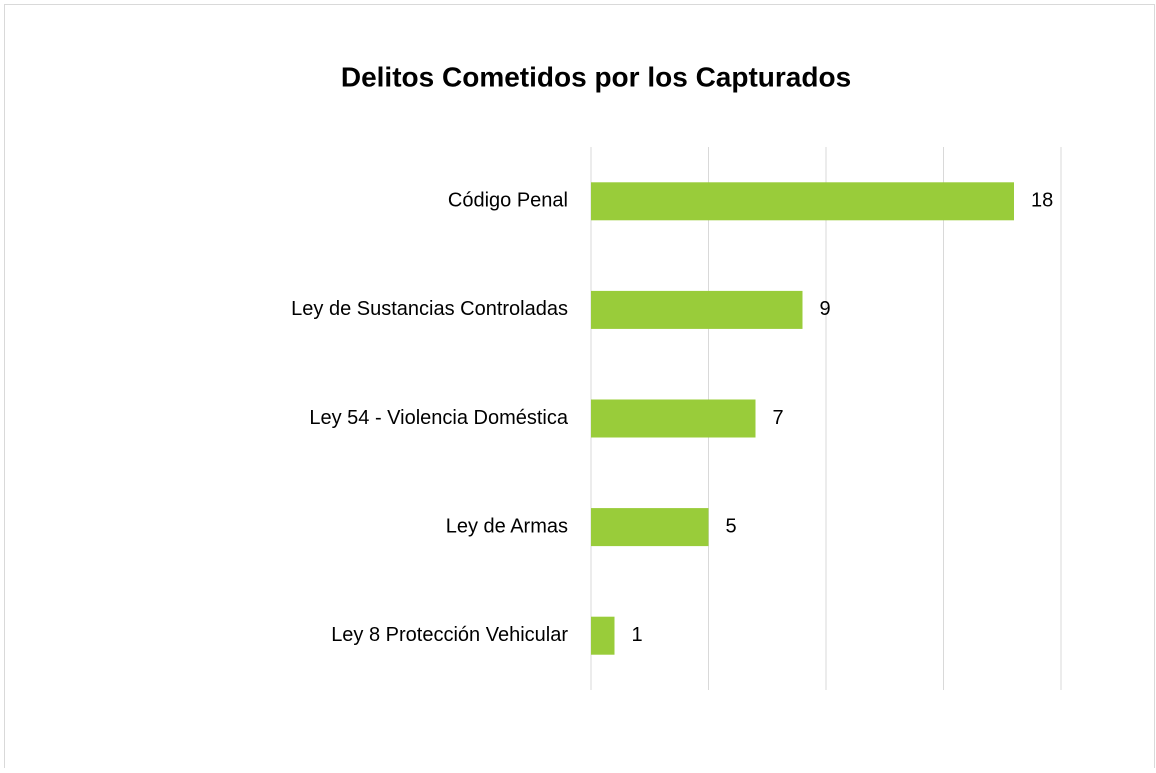 The width and height of the screenshot is (1156, 773). What do you see at coordinates (825, 309) in the screenshot?
I see `data-label: 9` at bounding box center [825, 309].